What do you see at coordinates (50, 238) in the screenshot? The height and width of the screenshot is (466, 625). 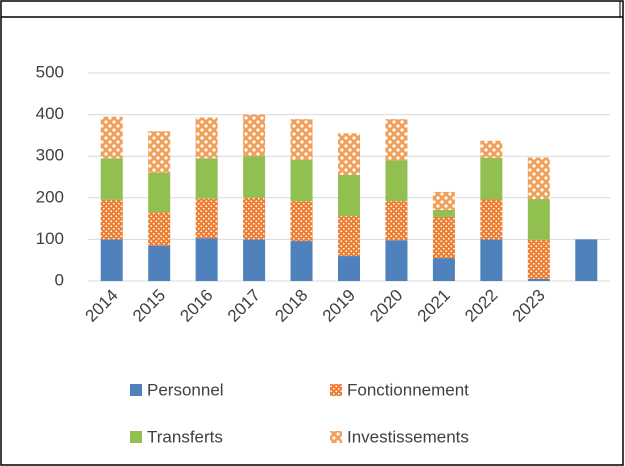 I see `y-tick-label: 100` at bounding box center [50, 238].